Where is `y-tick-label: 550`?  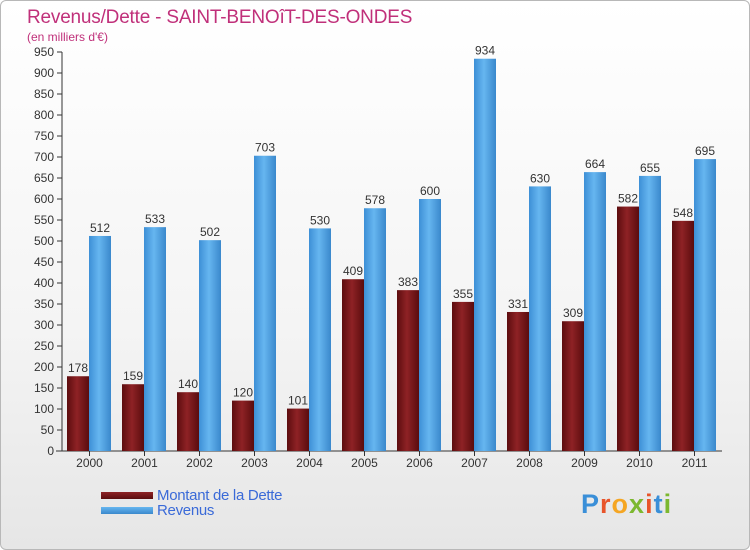 y-tick-label: 550 is located at coordinates (44, 220).